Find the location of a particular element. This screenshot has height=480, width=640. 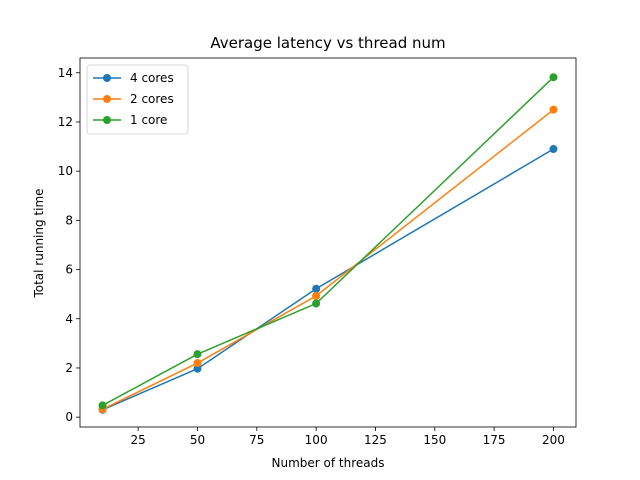

legend-label: 1 core is located at coordinates (148, 120).